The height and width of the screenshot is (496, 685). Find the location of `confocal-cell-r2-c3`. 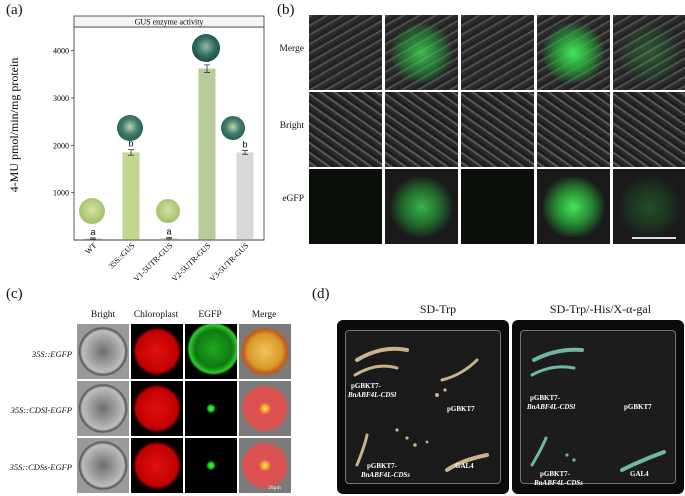

confocal-cell-r2-c3 is located at coordinates (573, 206).